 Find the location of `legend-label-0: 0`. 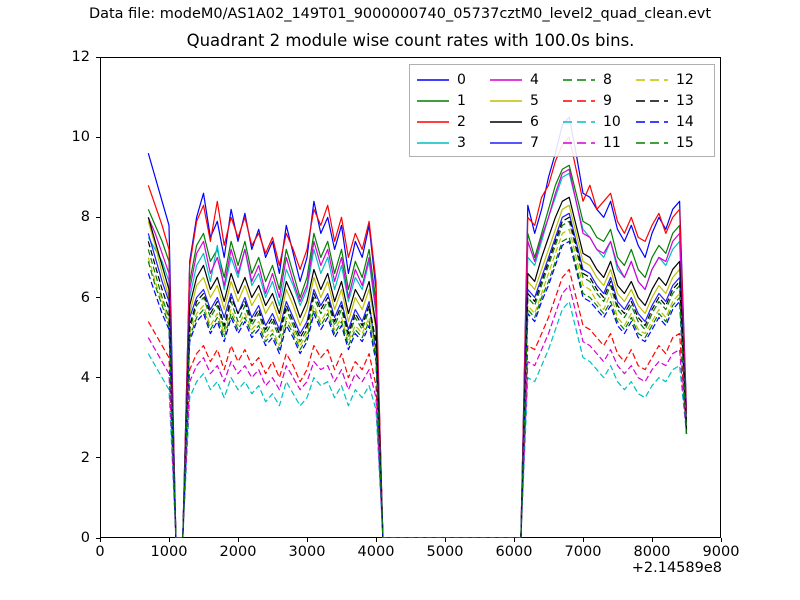

legend-label-0: 0 is located at coordinates (461, 79).